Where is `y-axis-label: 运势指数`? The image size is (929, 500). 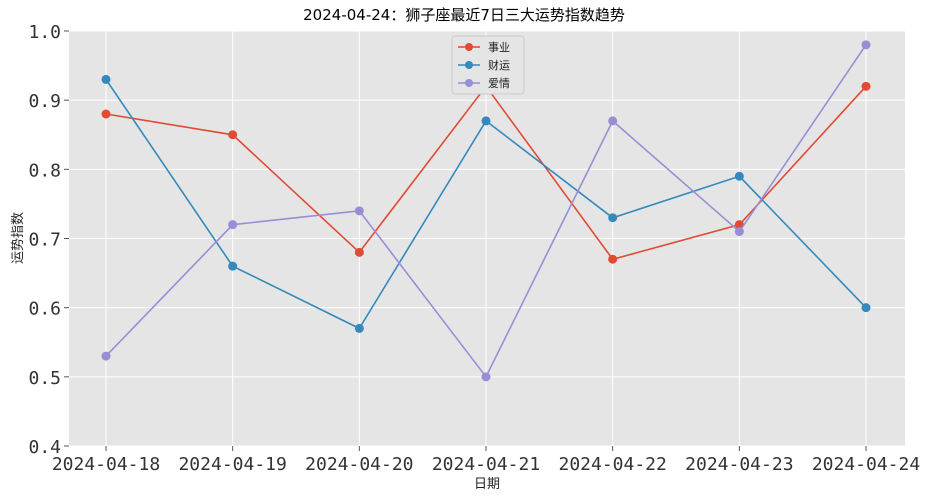 y-axis-label: 运势指数 is located at coordinates (18, 238).